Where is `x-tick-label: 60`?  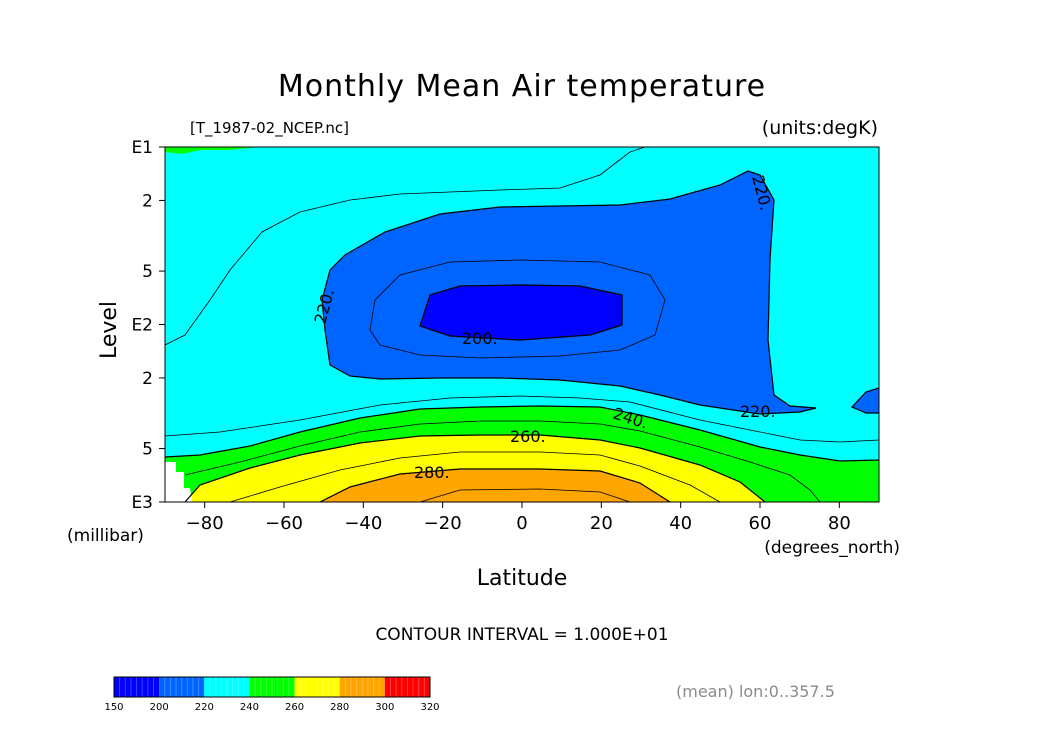
x-tick-label: 60 is located at coordinates (760, 523).